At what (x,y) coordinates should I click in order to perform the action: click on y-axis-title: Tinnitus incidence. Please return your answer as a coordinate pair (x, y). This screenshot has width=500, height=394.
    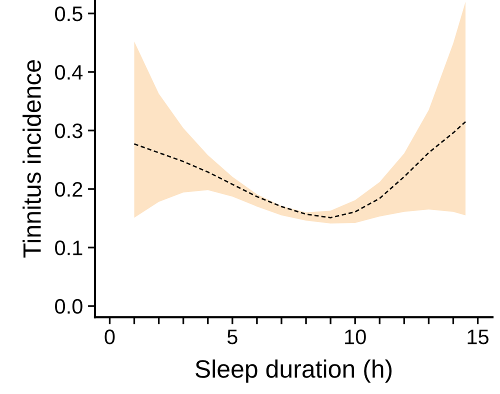
    Looking at the image, I should click on (31, 159).